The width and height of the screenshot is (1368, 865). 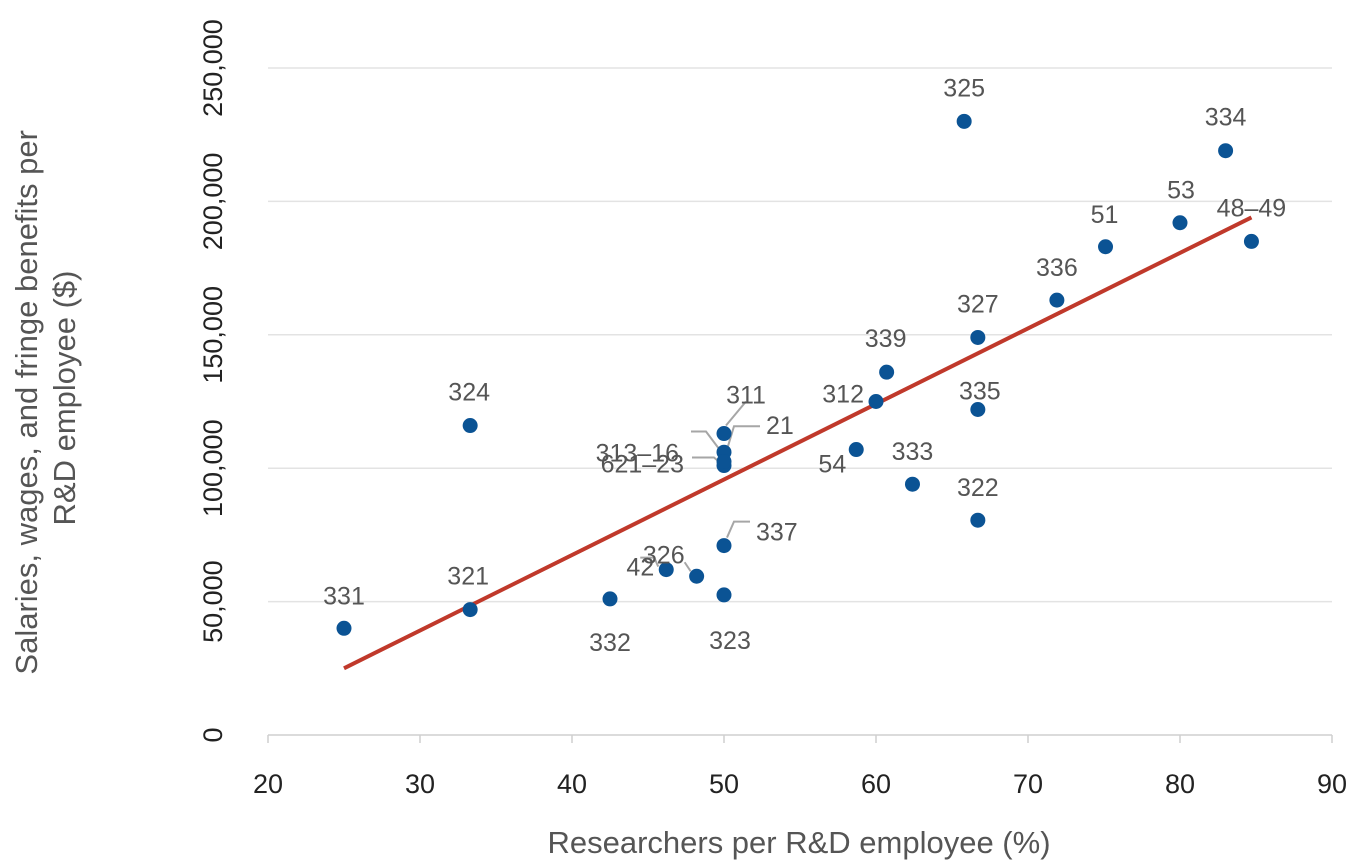 I want to click on y-tick-label: 250,000, so click(x=213, y=68).